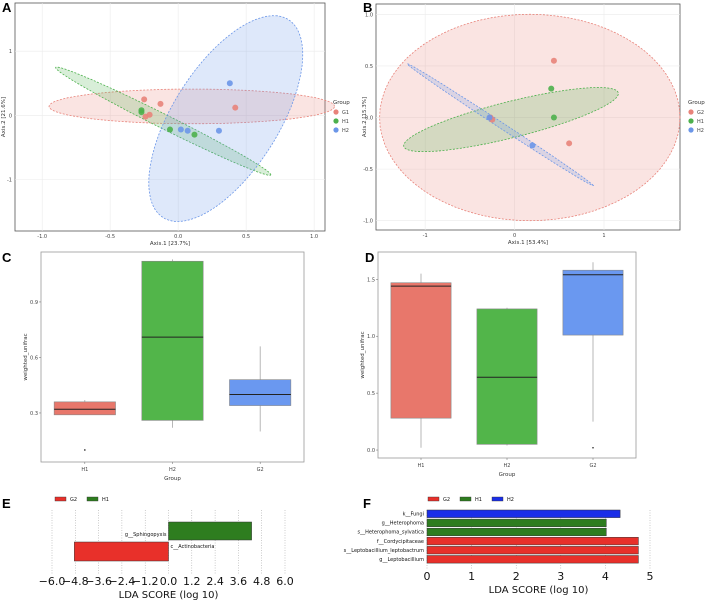  Describe the element at coordinates (6, 503) in the screenshot. I see `panel-label: E` at that location.